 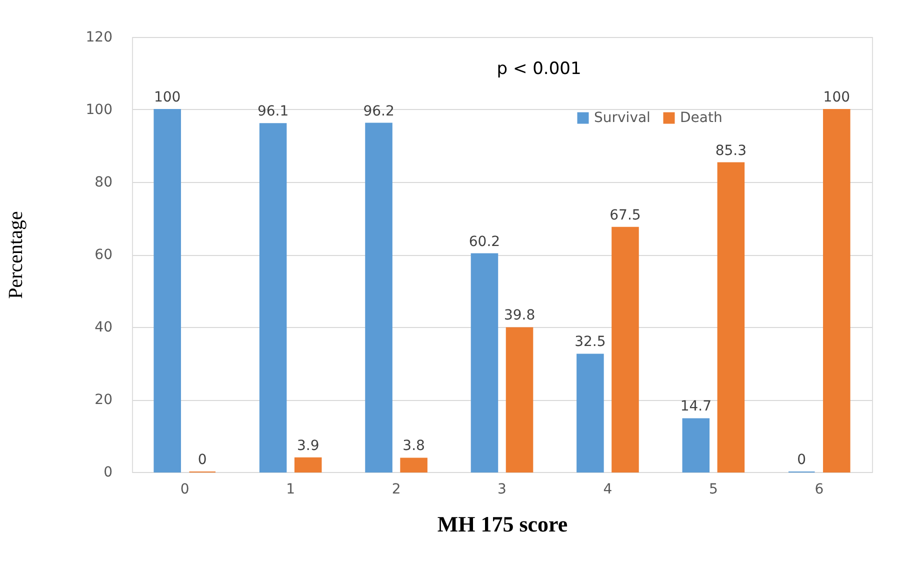 What do you see at coordinates (484, 242) in the screenshot?
I see `data-label: 60.2` at bounding box center [484, 242].